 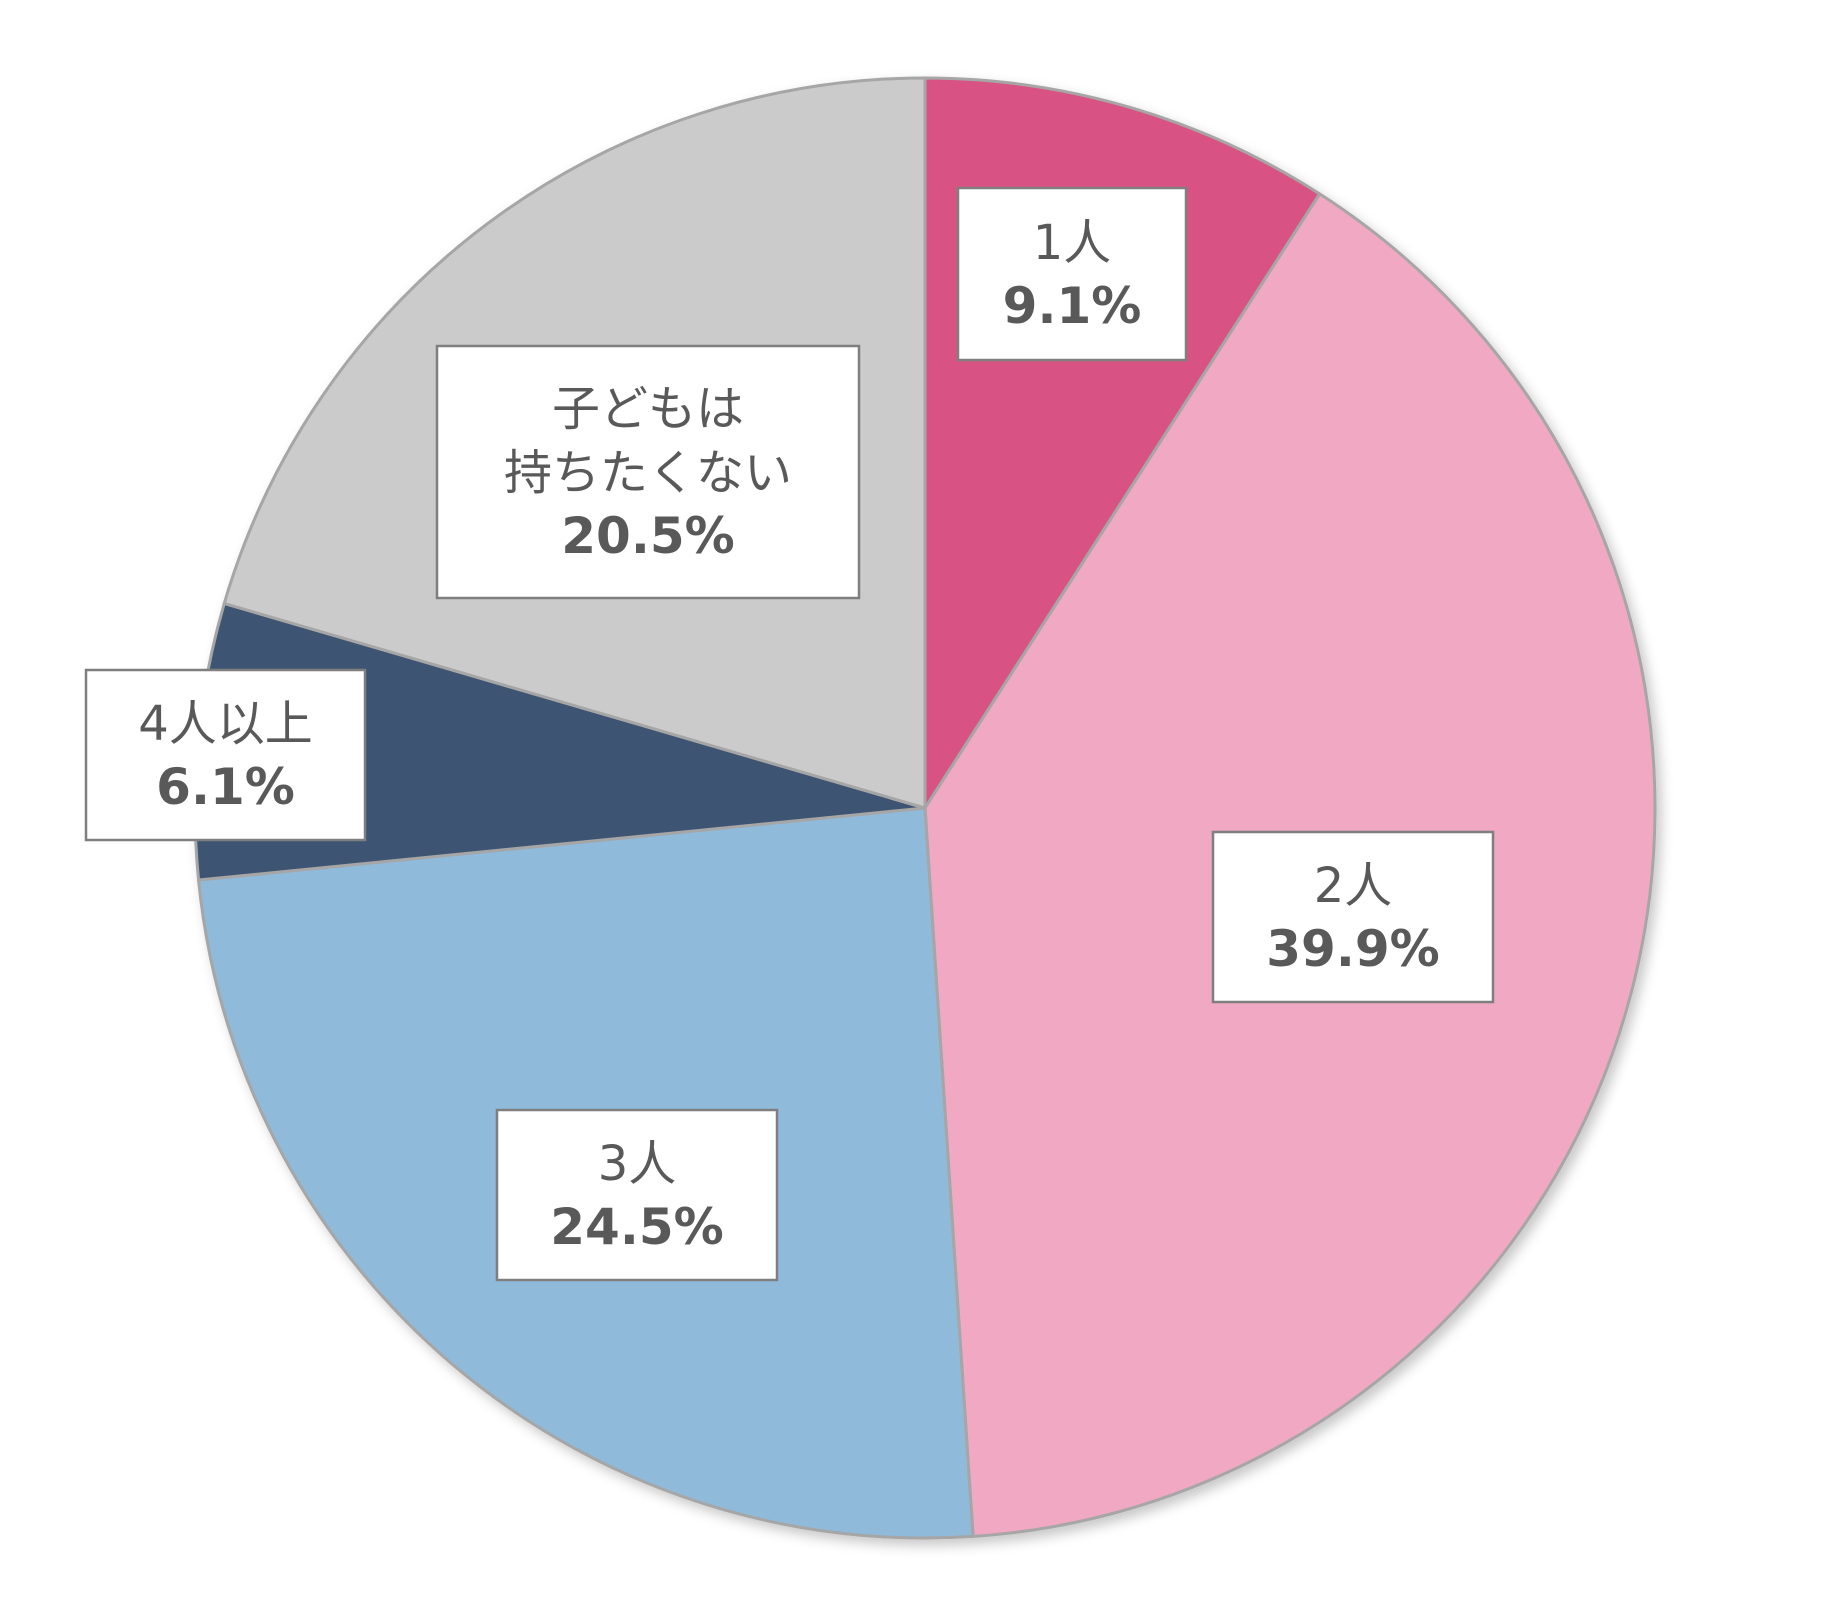 I want to click on data-label-1: 1人 9.1%, so click(x=1072, y=274).